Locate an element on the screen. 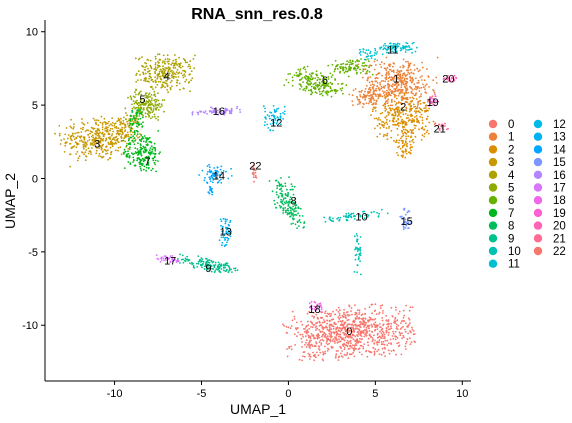 The width and height of the screenshot is (572, 423). legend-label-2: 2 is located at coordinates (511, 150).